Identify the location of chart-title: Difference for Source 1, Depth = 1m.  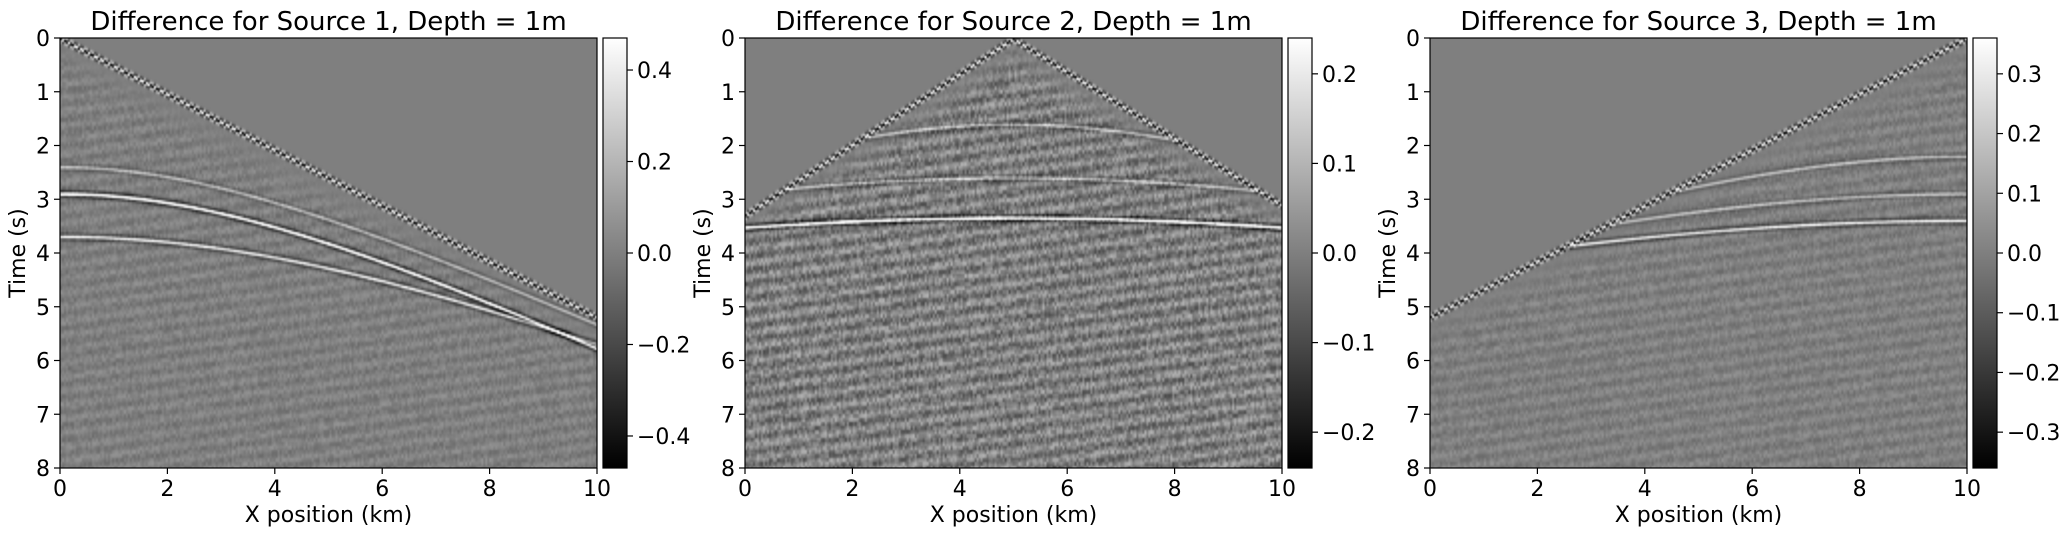
(328, 22).